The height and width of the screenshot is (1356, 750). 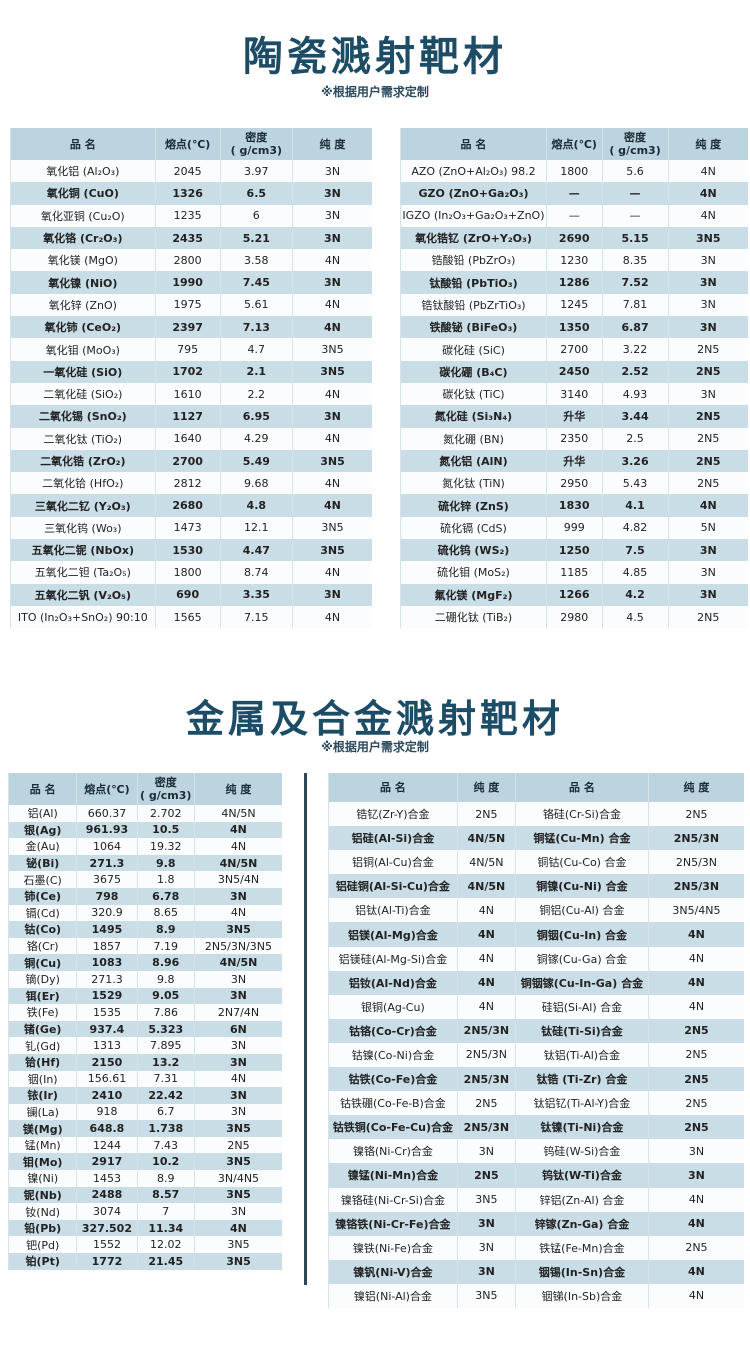 I want to click on table-cell: 2950, so click(x=574, y=483).